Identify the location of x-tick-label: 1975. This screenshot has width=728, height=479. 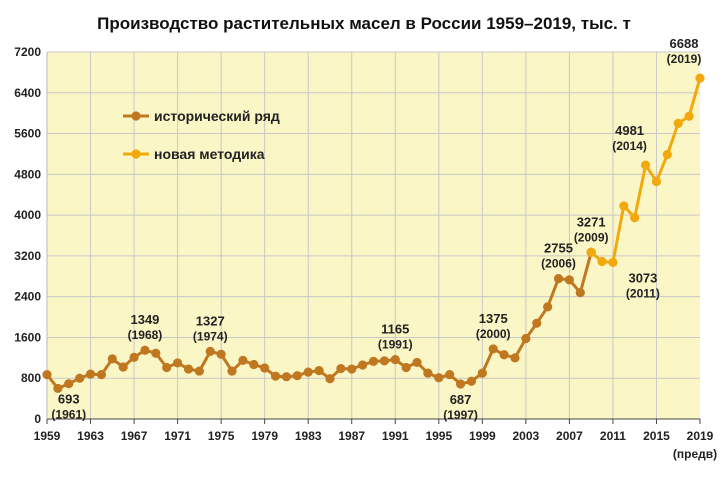
(221, 436).